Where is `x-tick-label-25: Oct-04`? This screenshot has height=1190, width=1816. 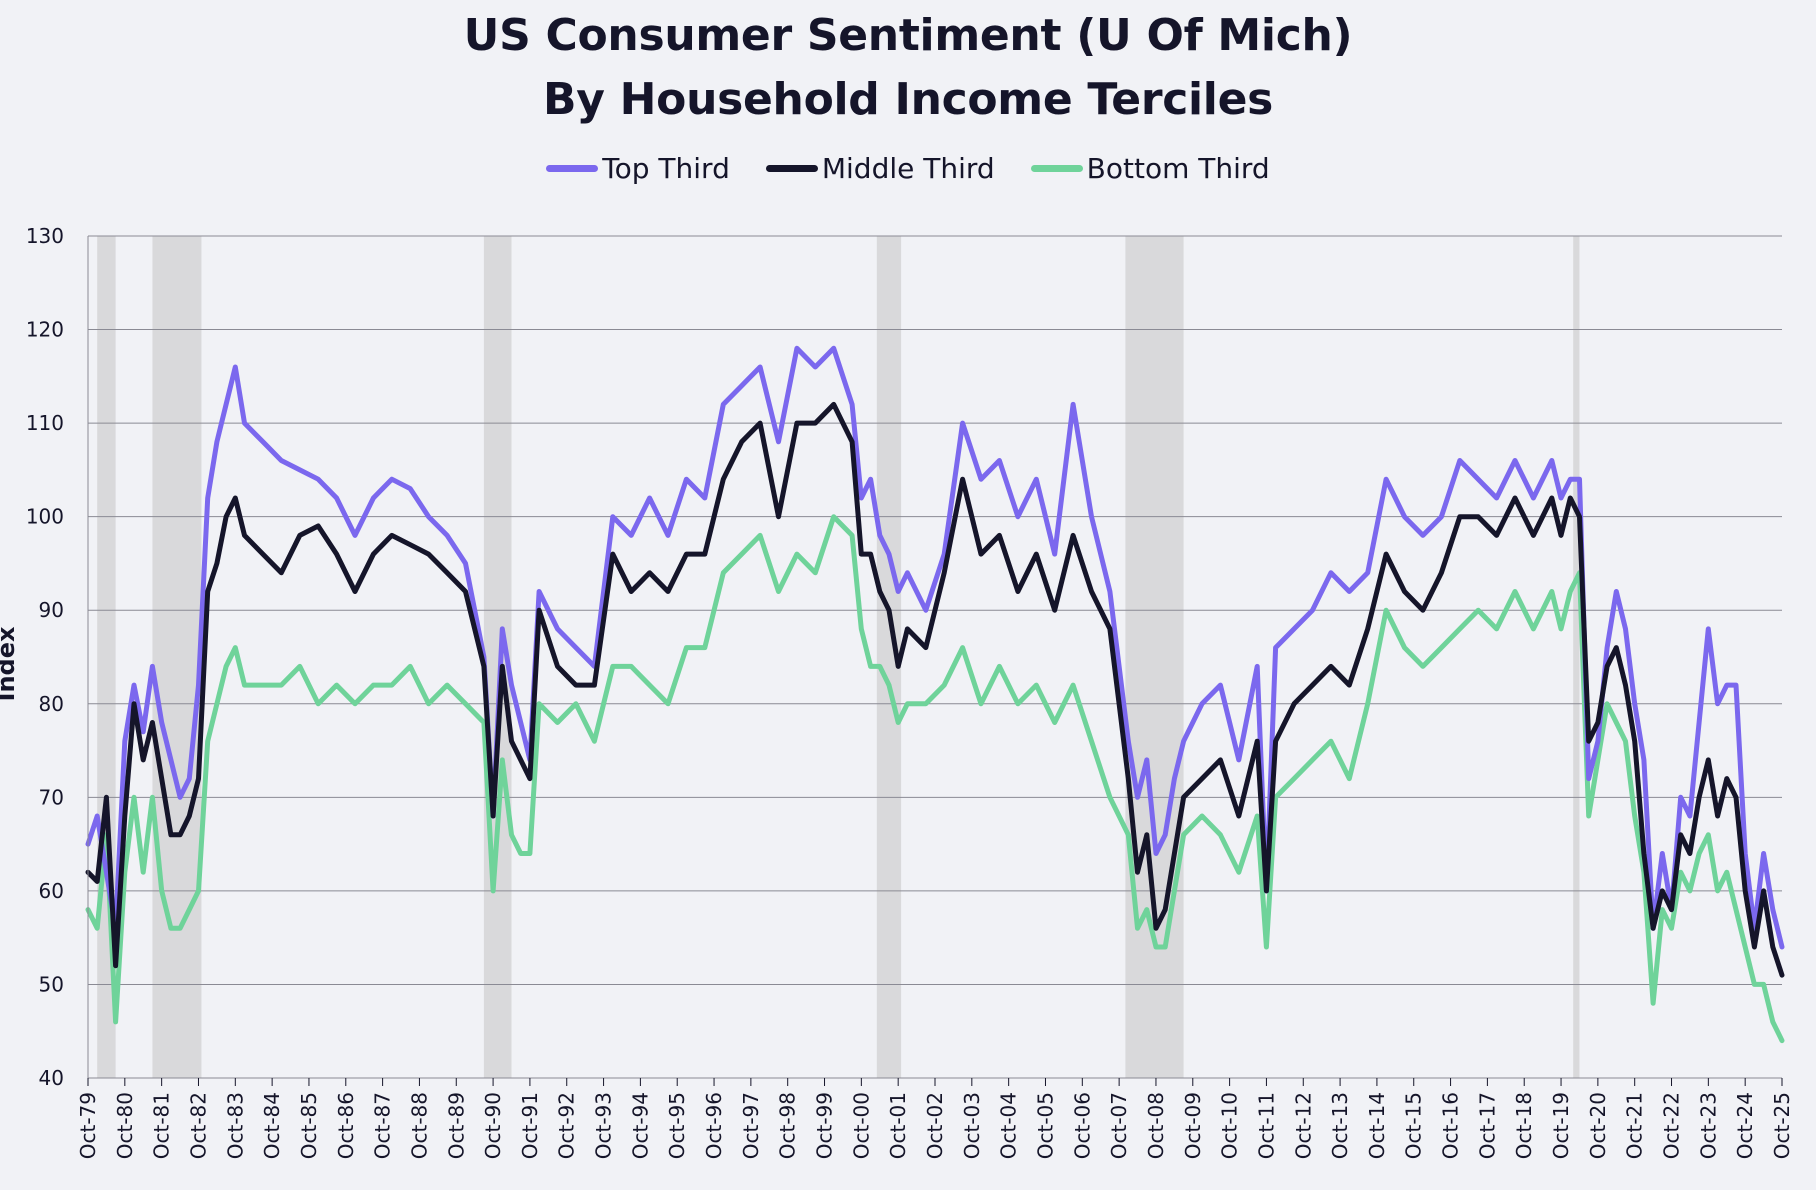
x-tick-label-25: Oct-04 is located at coordinates (1009, 1125).